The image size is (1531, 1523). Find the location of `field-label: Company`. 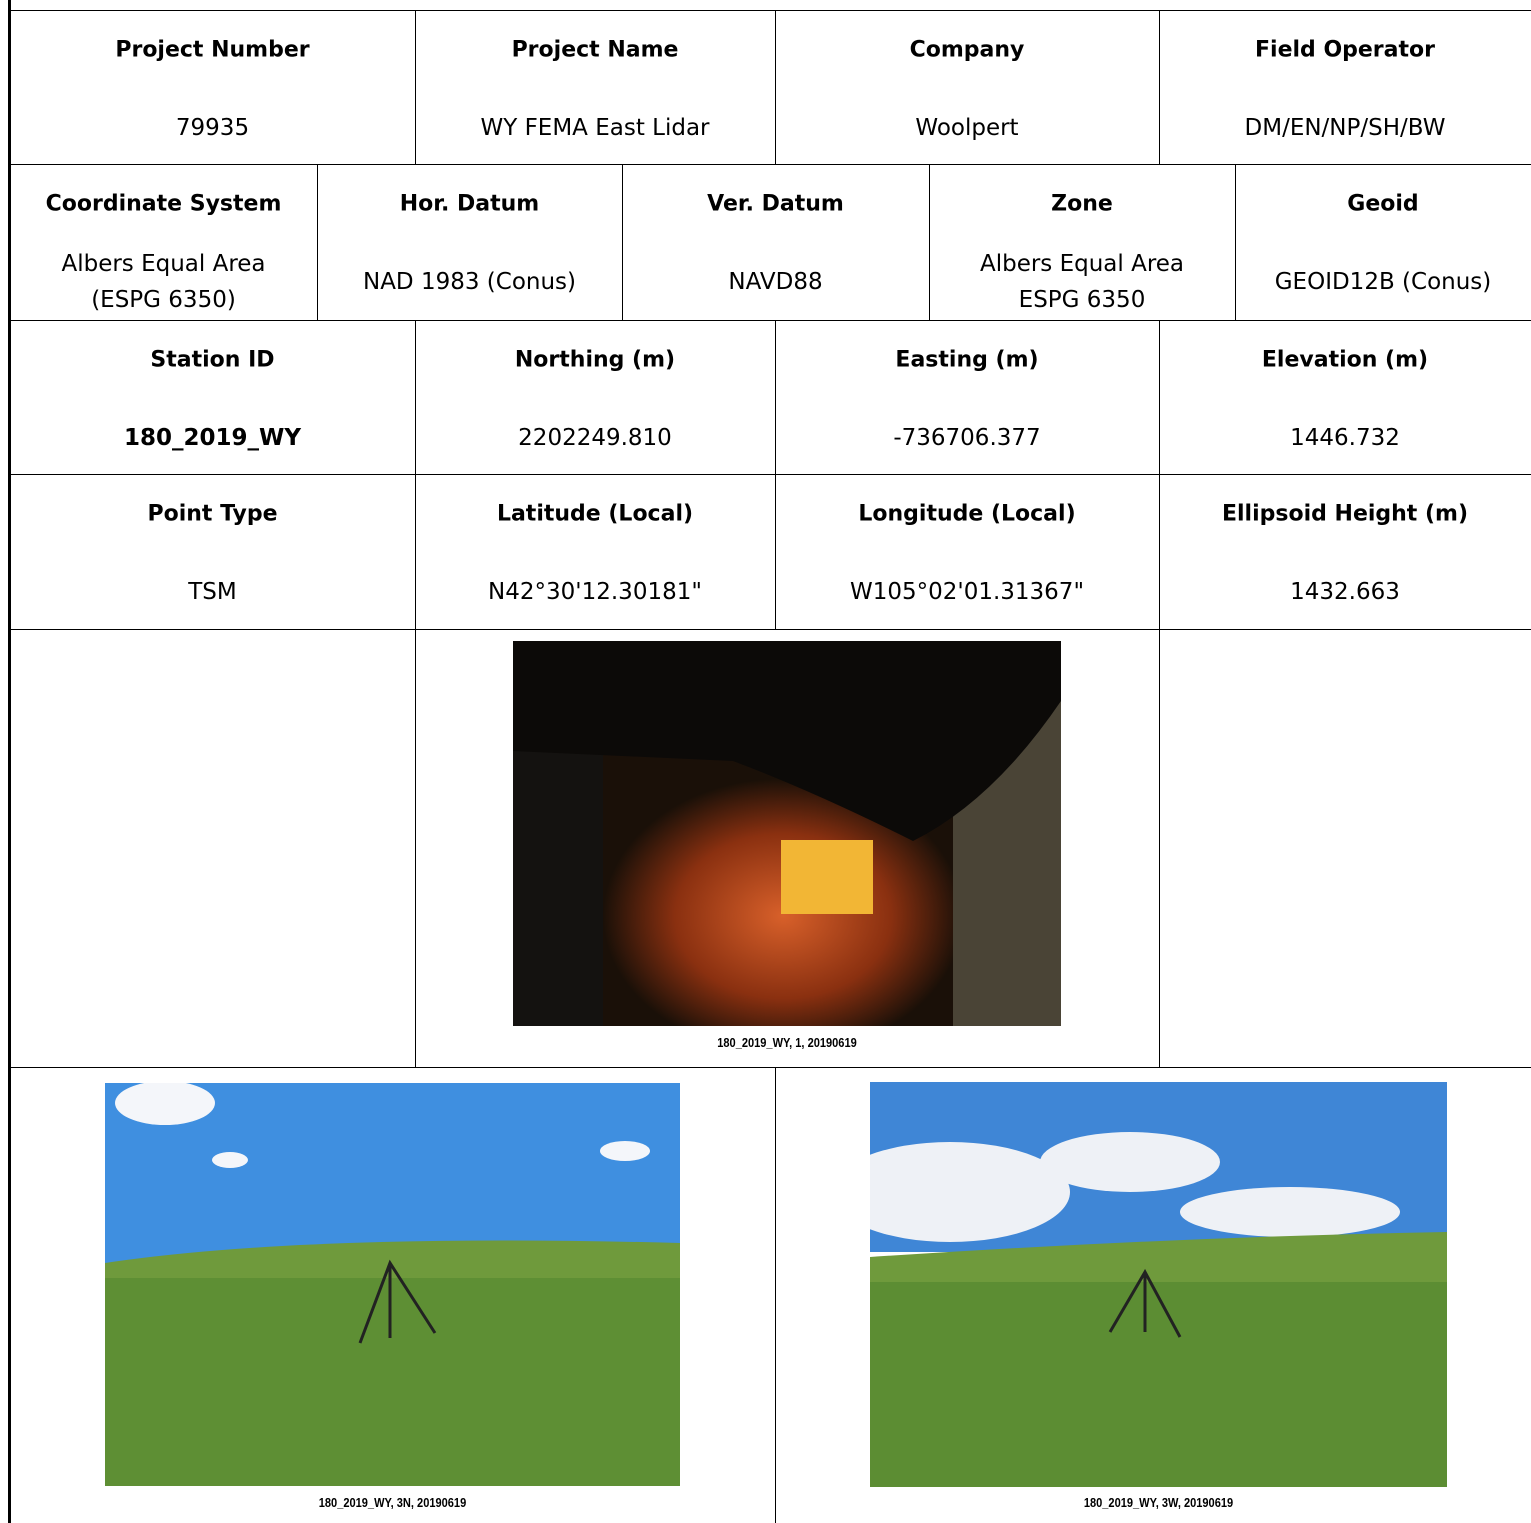

field-label: Company is located at coordinates (967, 50).